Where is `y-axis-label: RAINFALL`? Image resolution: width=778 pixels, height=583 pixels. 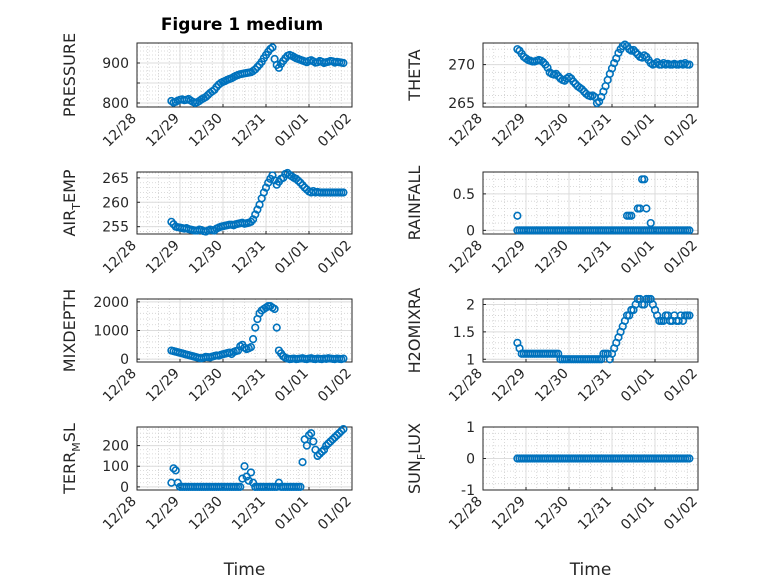 y-axis-label: RAINFALL is located at coordinates (414, 203).